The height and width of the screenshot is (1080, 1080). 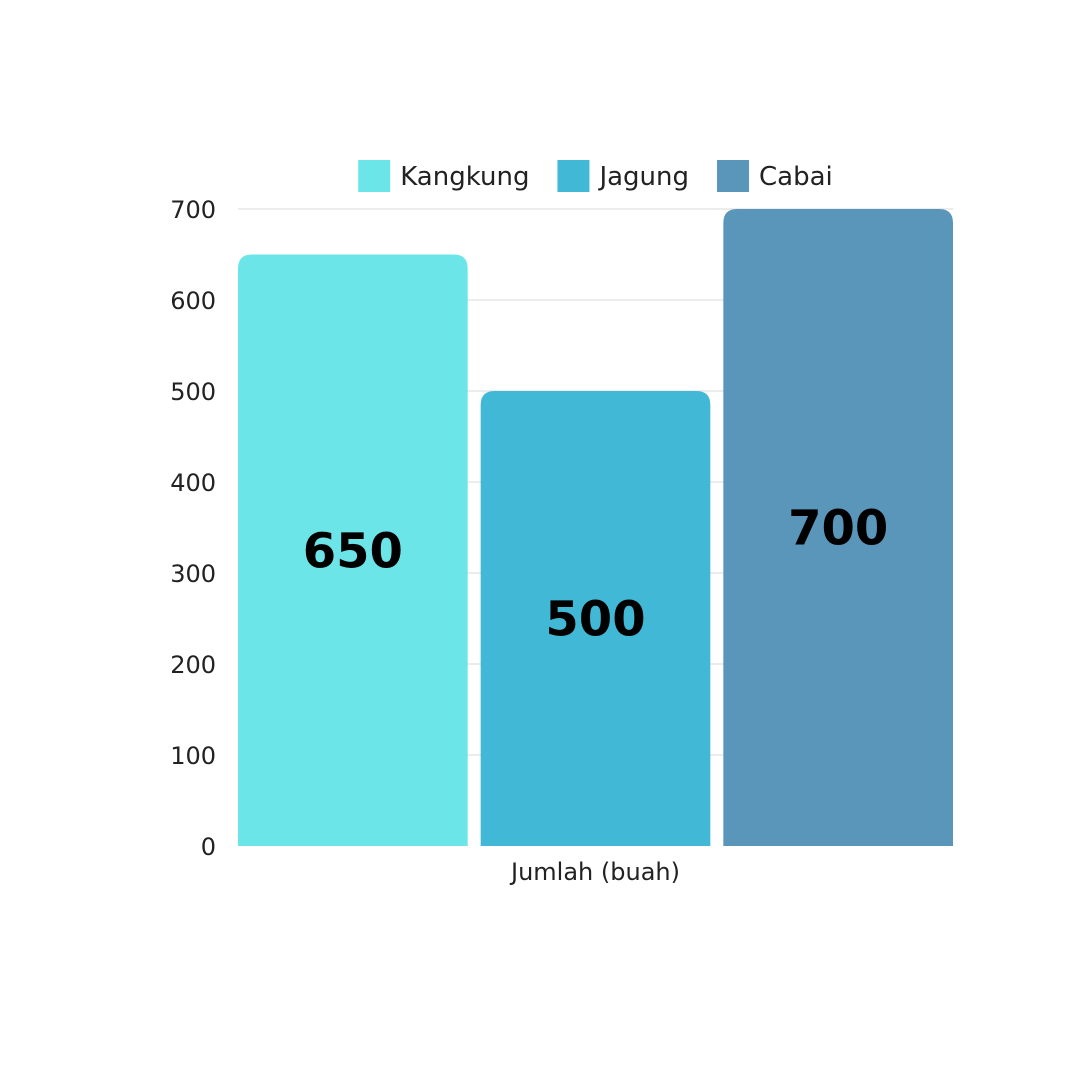 I want to click on y-tick-label: 200, so click(x=193, y=665).